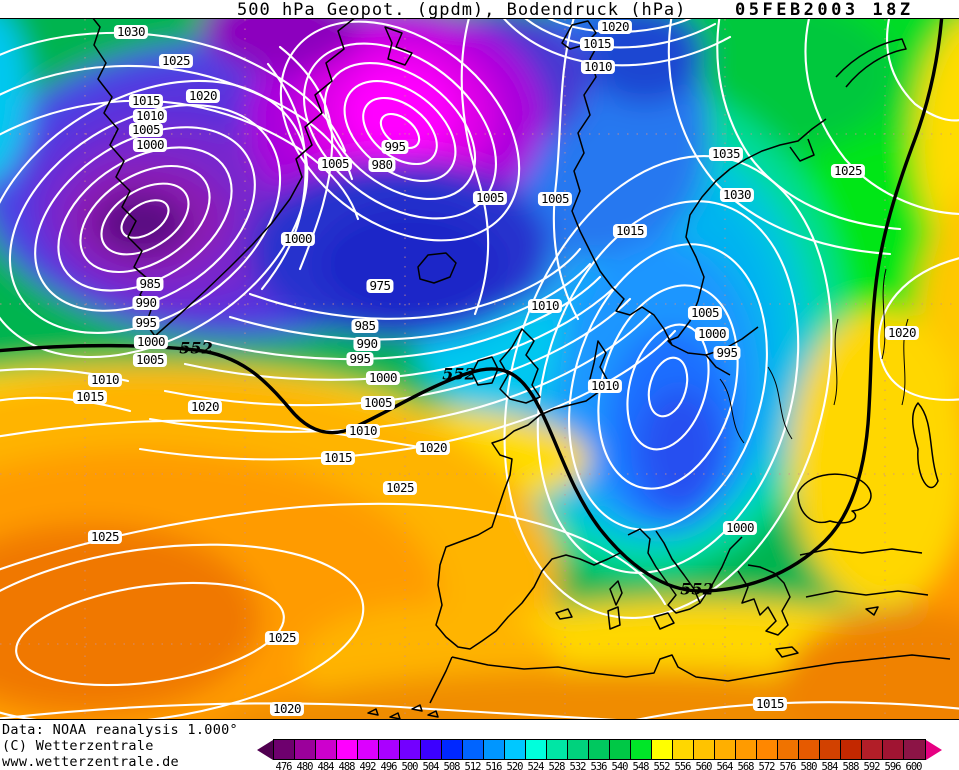 Image resolution: width=959 pixels, height=770 pixels. I want to click on colorbar-scale-value: 528, so click(557, 765).